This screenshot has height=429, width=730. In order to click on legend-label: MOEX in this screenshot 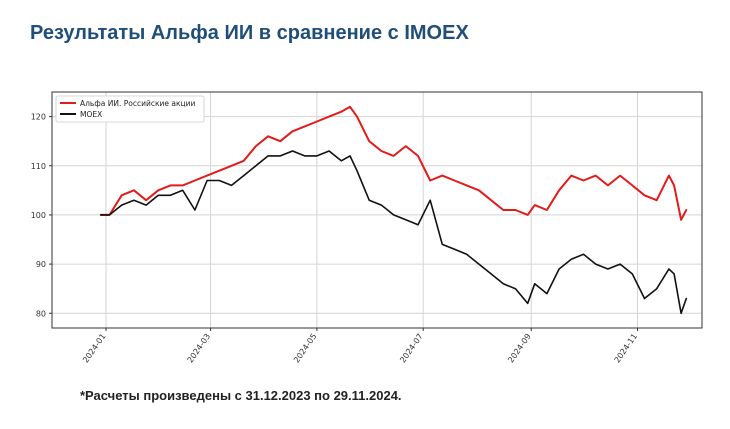, I will do `click(91, 114)`.